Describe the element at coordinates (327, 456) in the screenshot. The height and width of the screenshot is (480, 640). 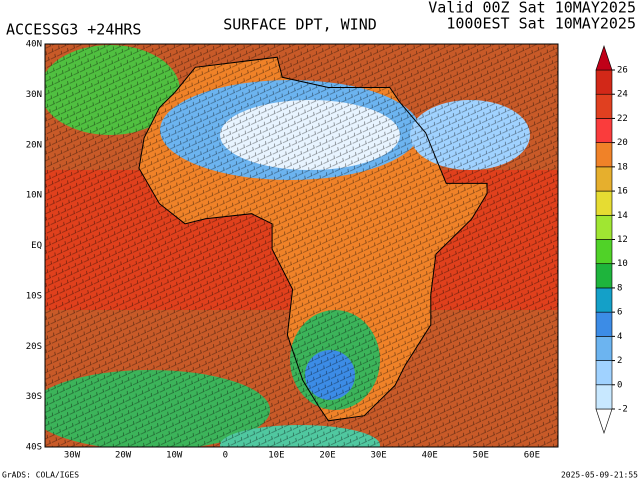
I see `longitude-label: 20E` at that location.